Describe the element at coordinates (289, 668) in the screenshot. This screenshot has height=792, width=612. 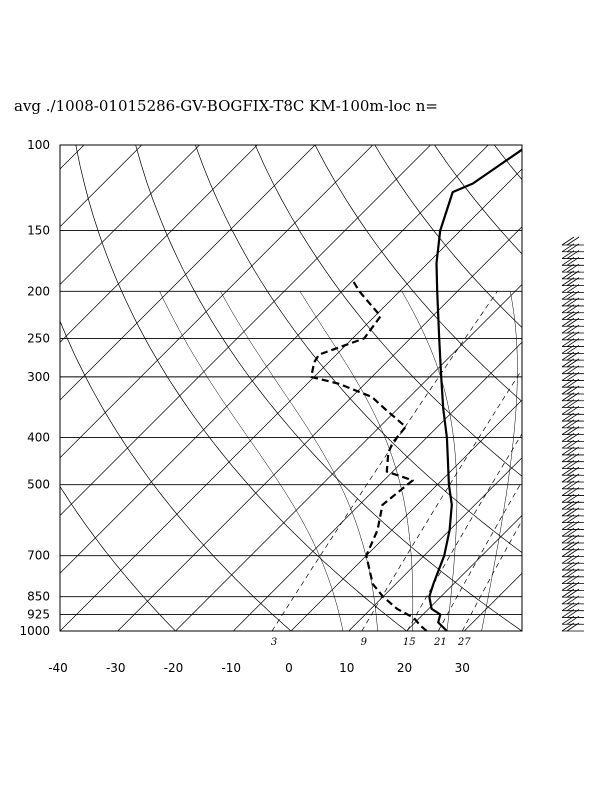
I see `temperature-tick-label: 0` at that location.